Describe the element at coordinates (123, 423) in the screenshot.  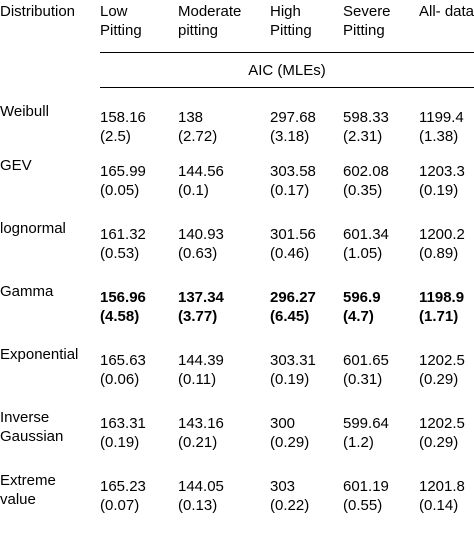
I see `aic-value: 163.31` at that location.